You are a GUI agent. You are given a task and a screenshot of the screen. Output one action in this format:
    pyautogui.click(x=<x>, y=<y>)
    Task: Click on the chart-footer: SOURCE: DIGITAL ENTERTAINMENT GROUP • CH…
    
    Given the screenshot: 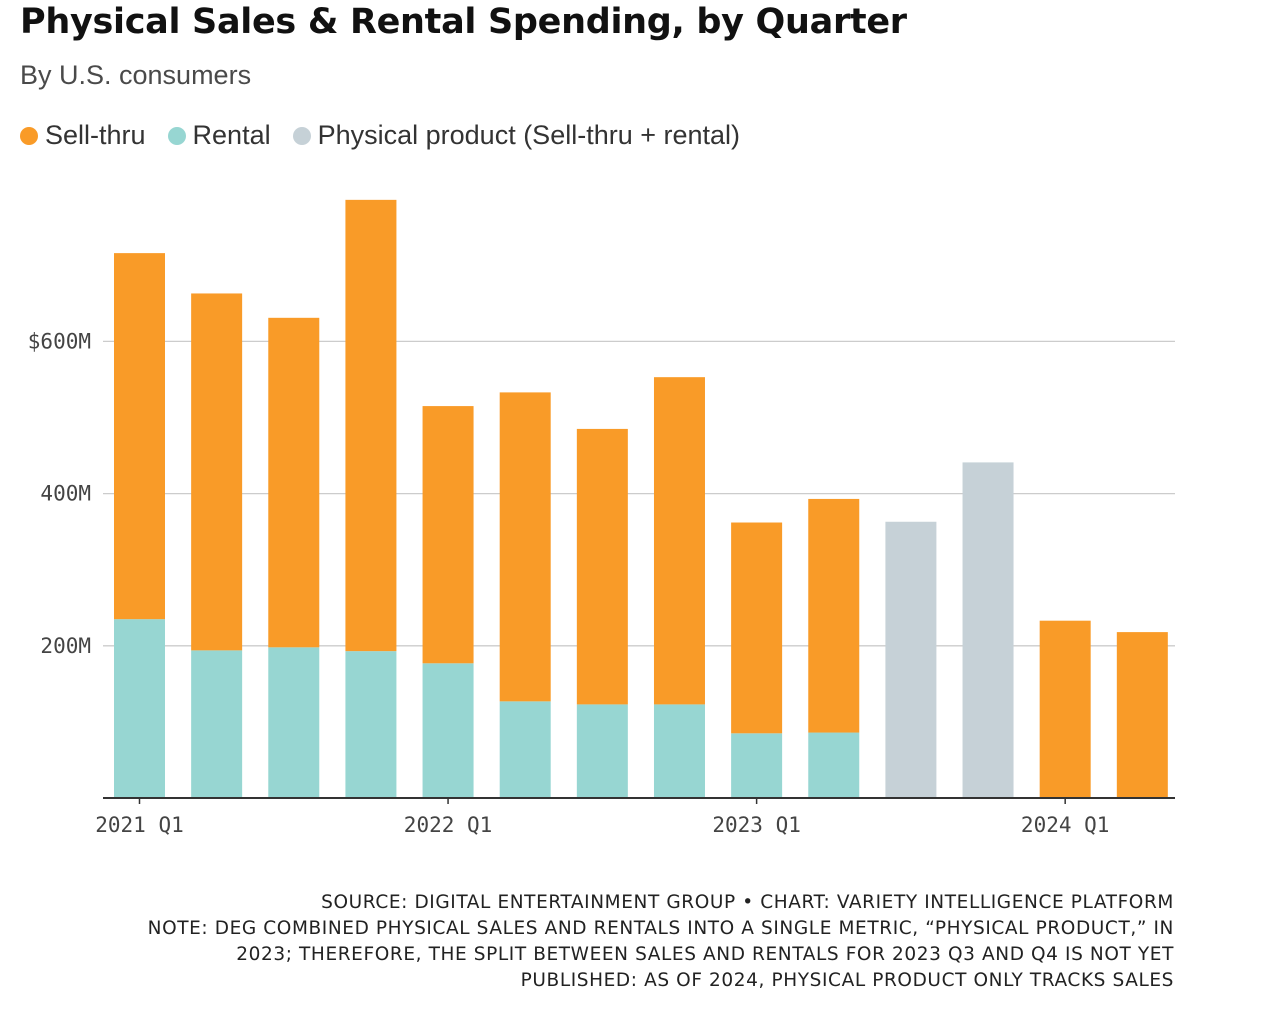 What is the action you would take?
    pyautogui.click(x=661, y=942)
    